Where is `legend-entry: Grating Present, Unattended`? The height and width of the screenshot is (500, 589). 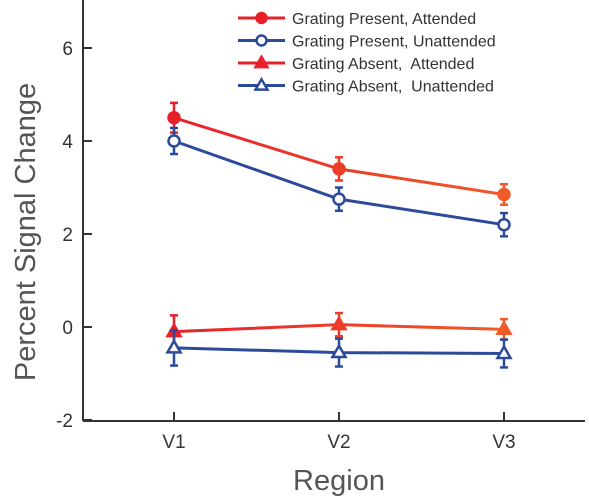
legend-entry: Grating Present, Unattended is located at coordinates (367, 42).